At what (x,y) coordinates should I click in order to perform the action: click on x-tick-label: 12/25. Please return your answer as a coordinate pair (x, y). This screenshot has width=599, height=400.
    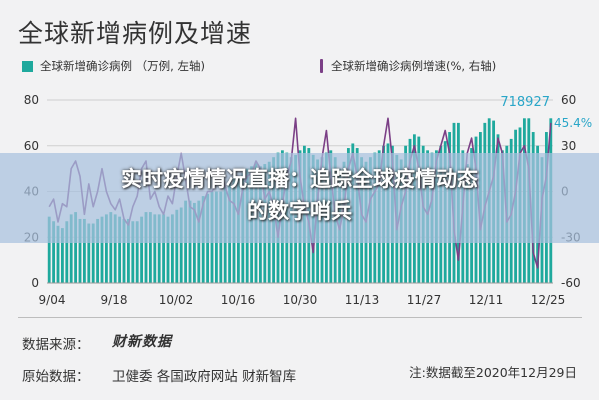
    Looking at the image, I should click on (548, 300).